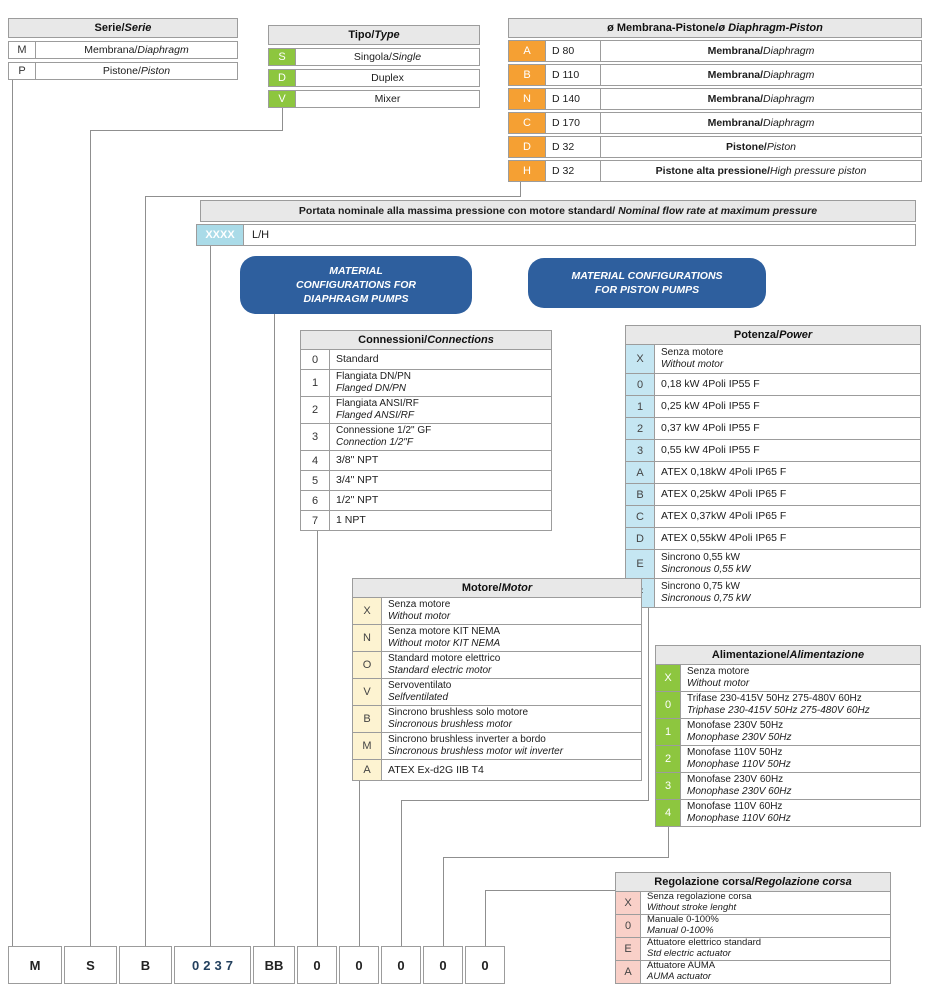 The image size is (932, 1000). Describe the element at coordinates (317, 965) in the screenshot. I see `example-code-connections: 0` at that location.